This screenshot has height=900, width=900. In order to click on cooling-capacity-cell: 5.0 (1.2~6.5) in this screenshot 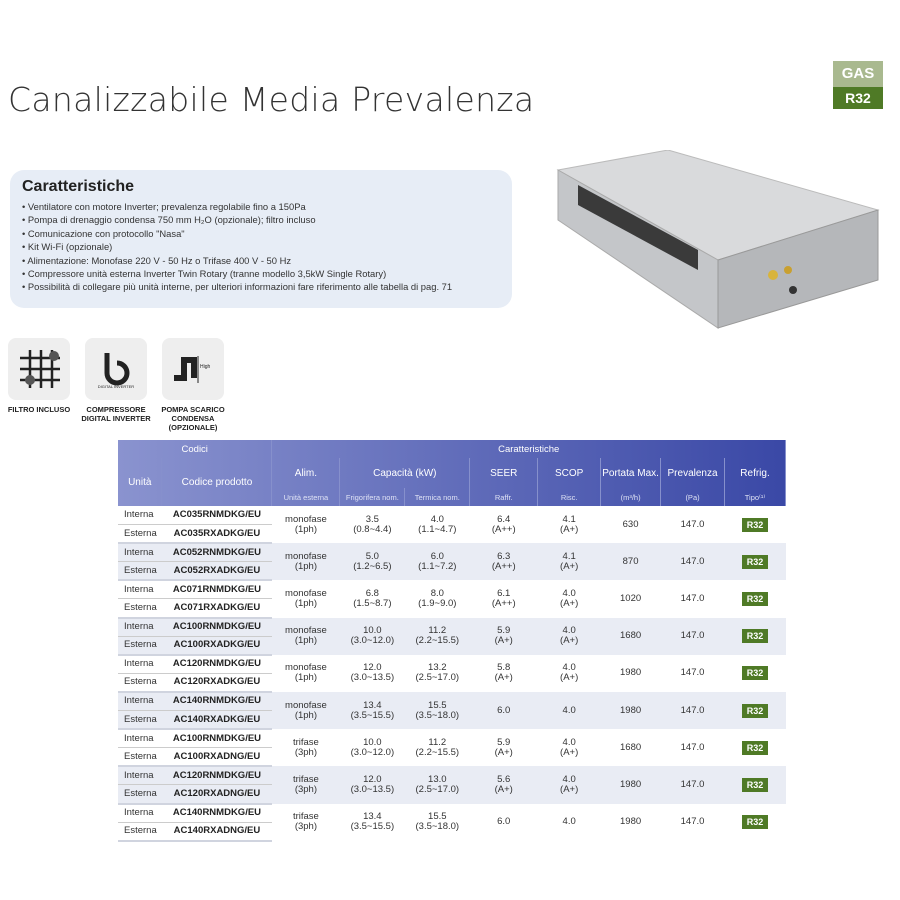, I will do `click(372, 562)`.